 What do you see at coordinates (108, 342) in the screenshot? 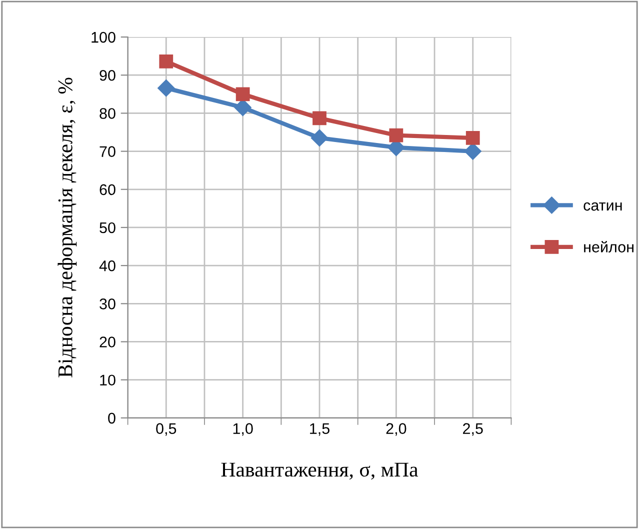
I see `y-tick-label: 20` at bounding box center [108, 342].